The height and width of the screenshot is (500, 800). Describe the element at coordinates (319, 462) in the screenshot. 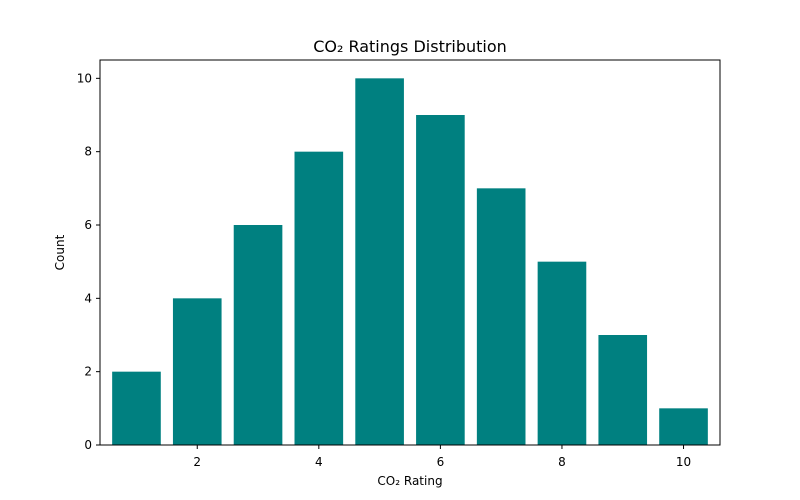

I see `x-tick-label-4: 4` at that location.